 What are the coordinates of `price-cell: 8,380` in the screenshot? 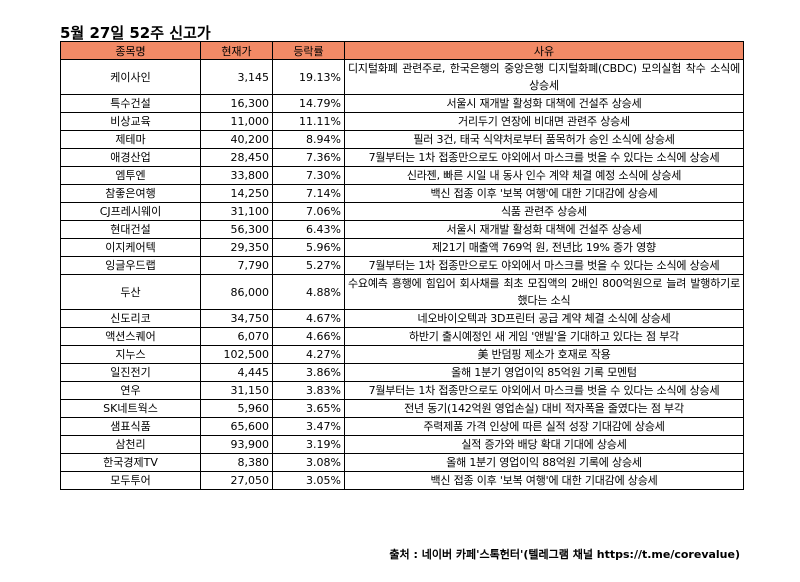 It's located at (236, 462).